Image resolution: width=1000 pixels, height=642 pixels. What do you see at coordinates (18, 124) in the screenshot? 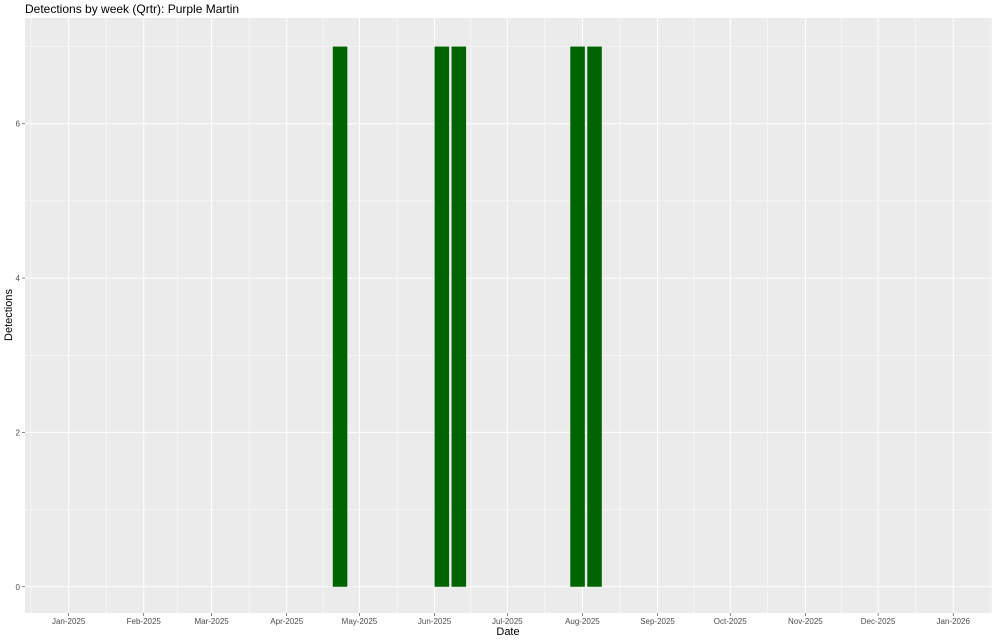
I see `y-tick-label: 6` at bounding box center [18, 124].